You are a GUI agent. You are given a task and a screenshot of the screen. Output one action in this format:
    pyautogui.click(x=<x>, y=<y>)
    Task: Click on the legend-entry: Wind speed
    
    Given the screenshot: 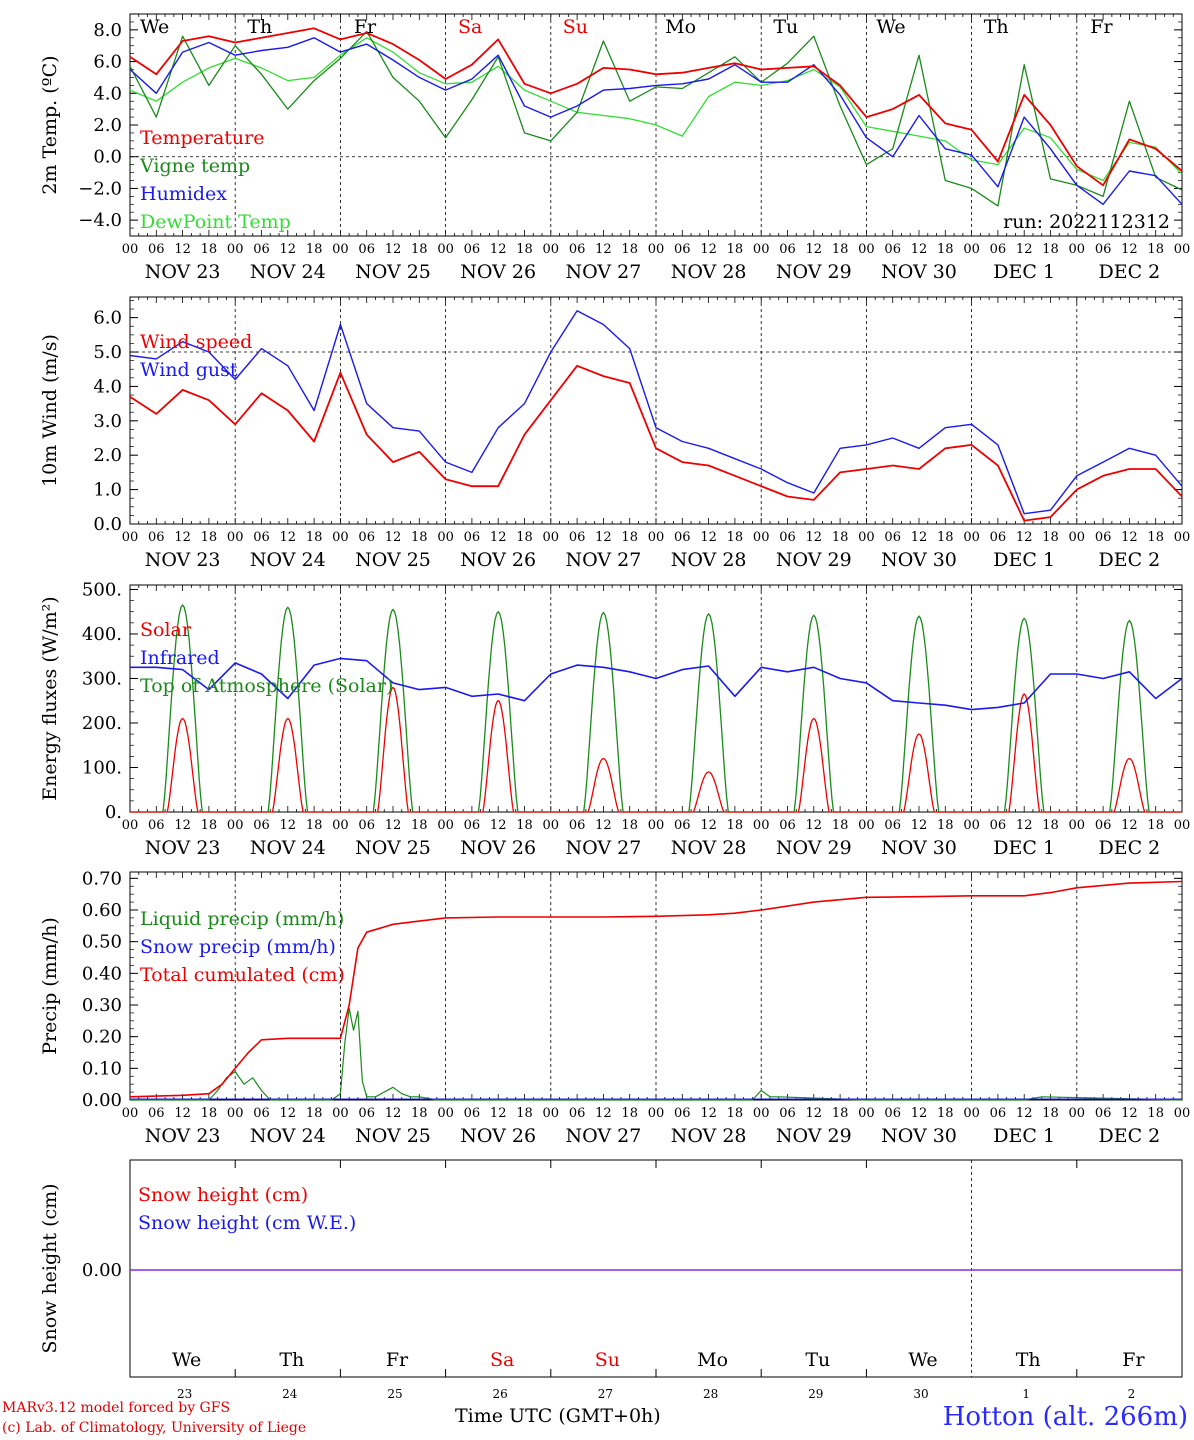 What is the action you would take?
    pyautogui.click(x=196, y=342)
    